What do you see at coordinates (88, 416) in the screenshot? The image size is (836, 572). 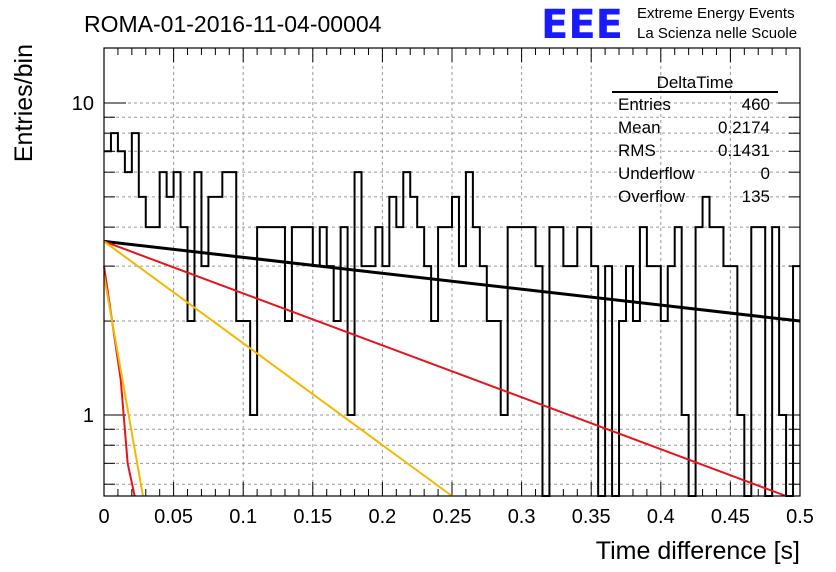 I see `y-tick-label-0: 1` at bounding box center [88, 416].